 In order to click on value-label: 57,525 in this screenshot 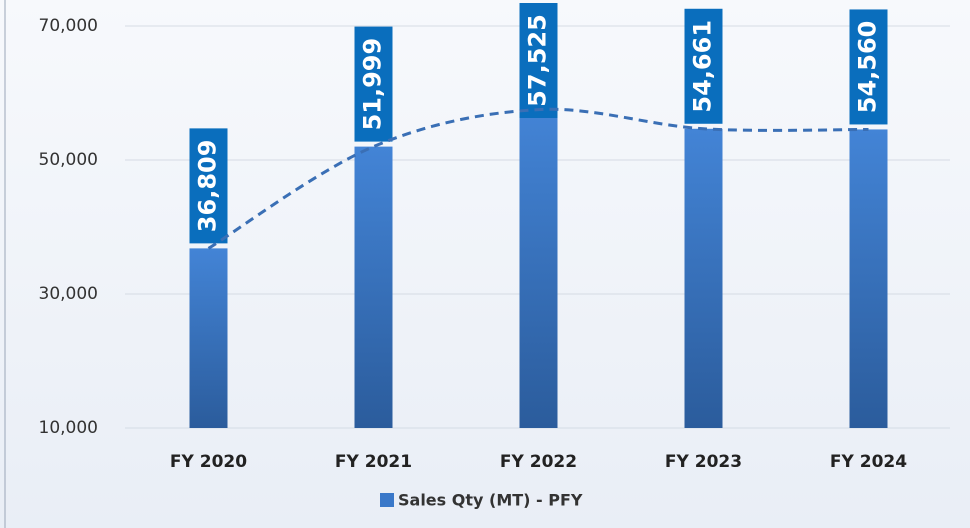, I will do `click(538, 60)`.